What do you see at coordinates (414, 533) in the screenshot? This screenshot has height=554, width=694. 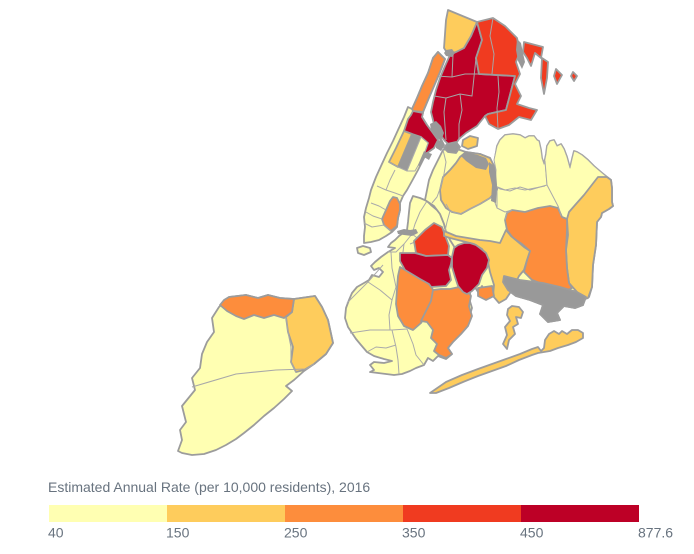 I see `svg-text: 350` at bounding box center [414, 533].